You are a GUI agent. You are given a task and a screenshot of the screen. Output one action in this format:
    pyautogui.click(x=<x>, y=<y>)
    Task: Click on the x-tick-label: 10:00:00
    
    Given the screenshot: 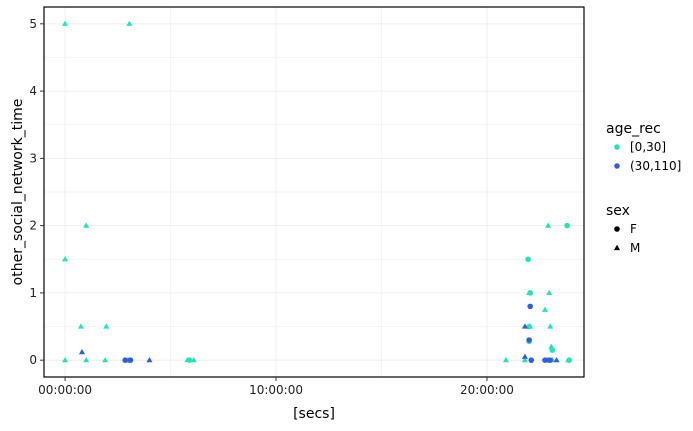 What is the action you would take?
    pyautogui.click(x=276, y=390)
    